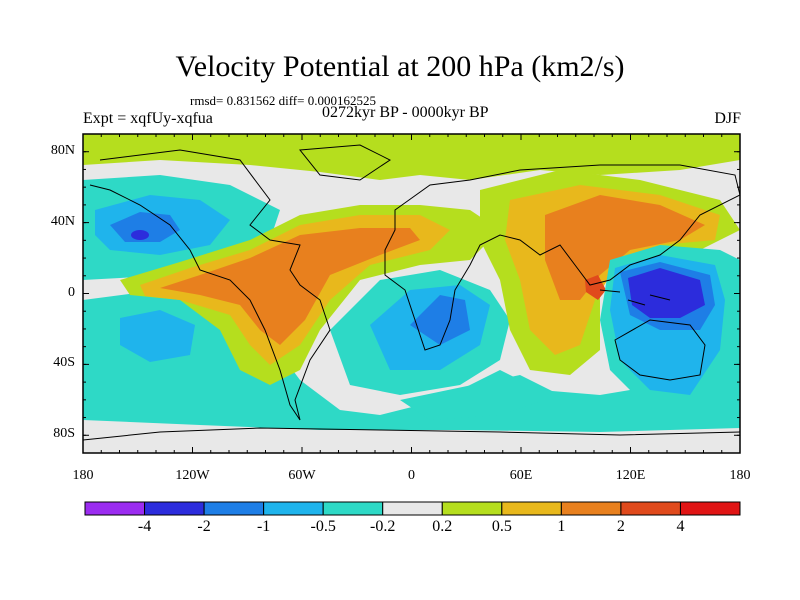 Image resolution: width=800 pixels, height=600 pixels. Describe the element at coordinates (144, 526) in the screenshot. I see `colorbar-label: -4` at that location.